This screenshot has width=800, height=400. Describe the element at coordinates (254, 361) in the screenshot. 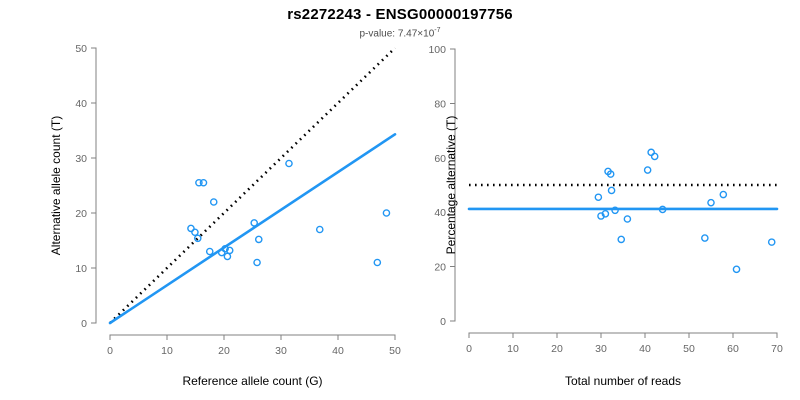

I see `x-axis: 0 10 20 30 40 50 Reference allele count (G)` at that location.